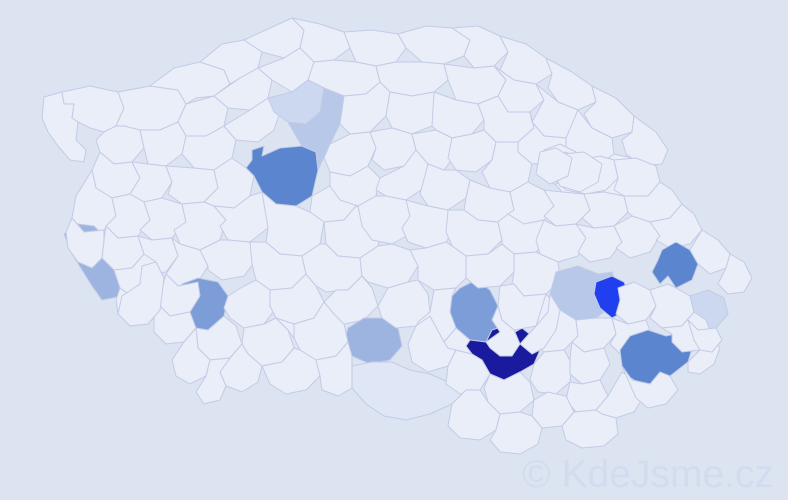 The height and width of the screenshot is (500, 788). Describe the element at coordinates (536, 474) in the screenshot. I see `copyright-icon: ©` at that location.